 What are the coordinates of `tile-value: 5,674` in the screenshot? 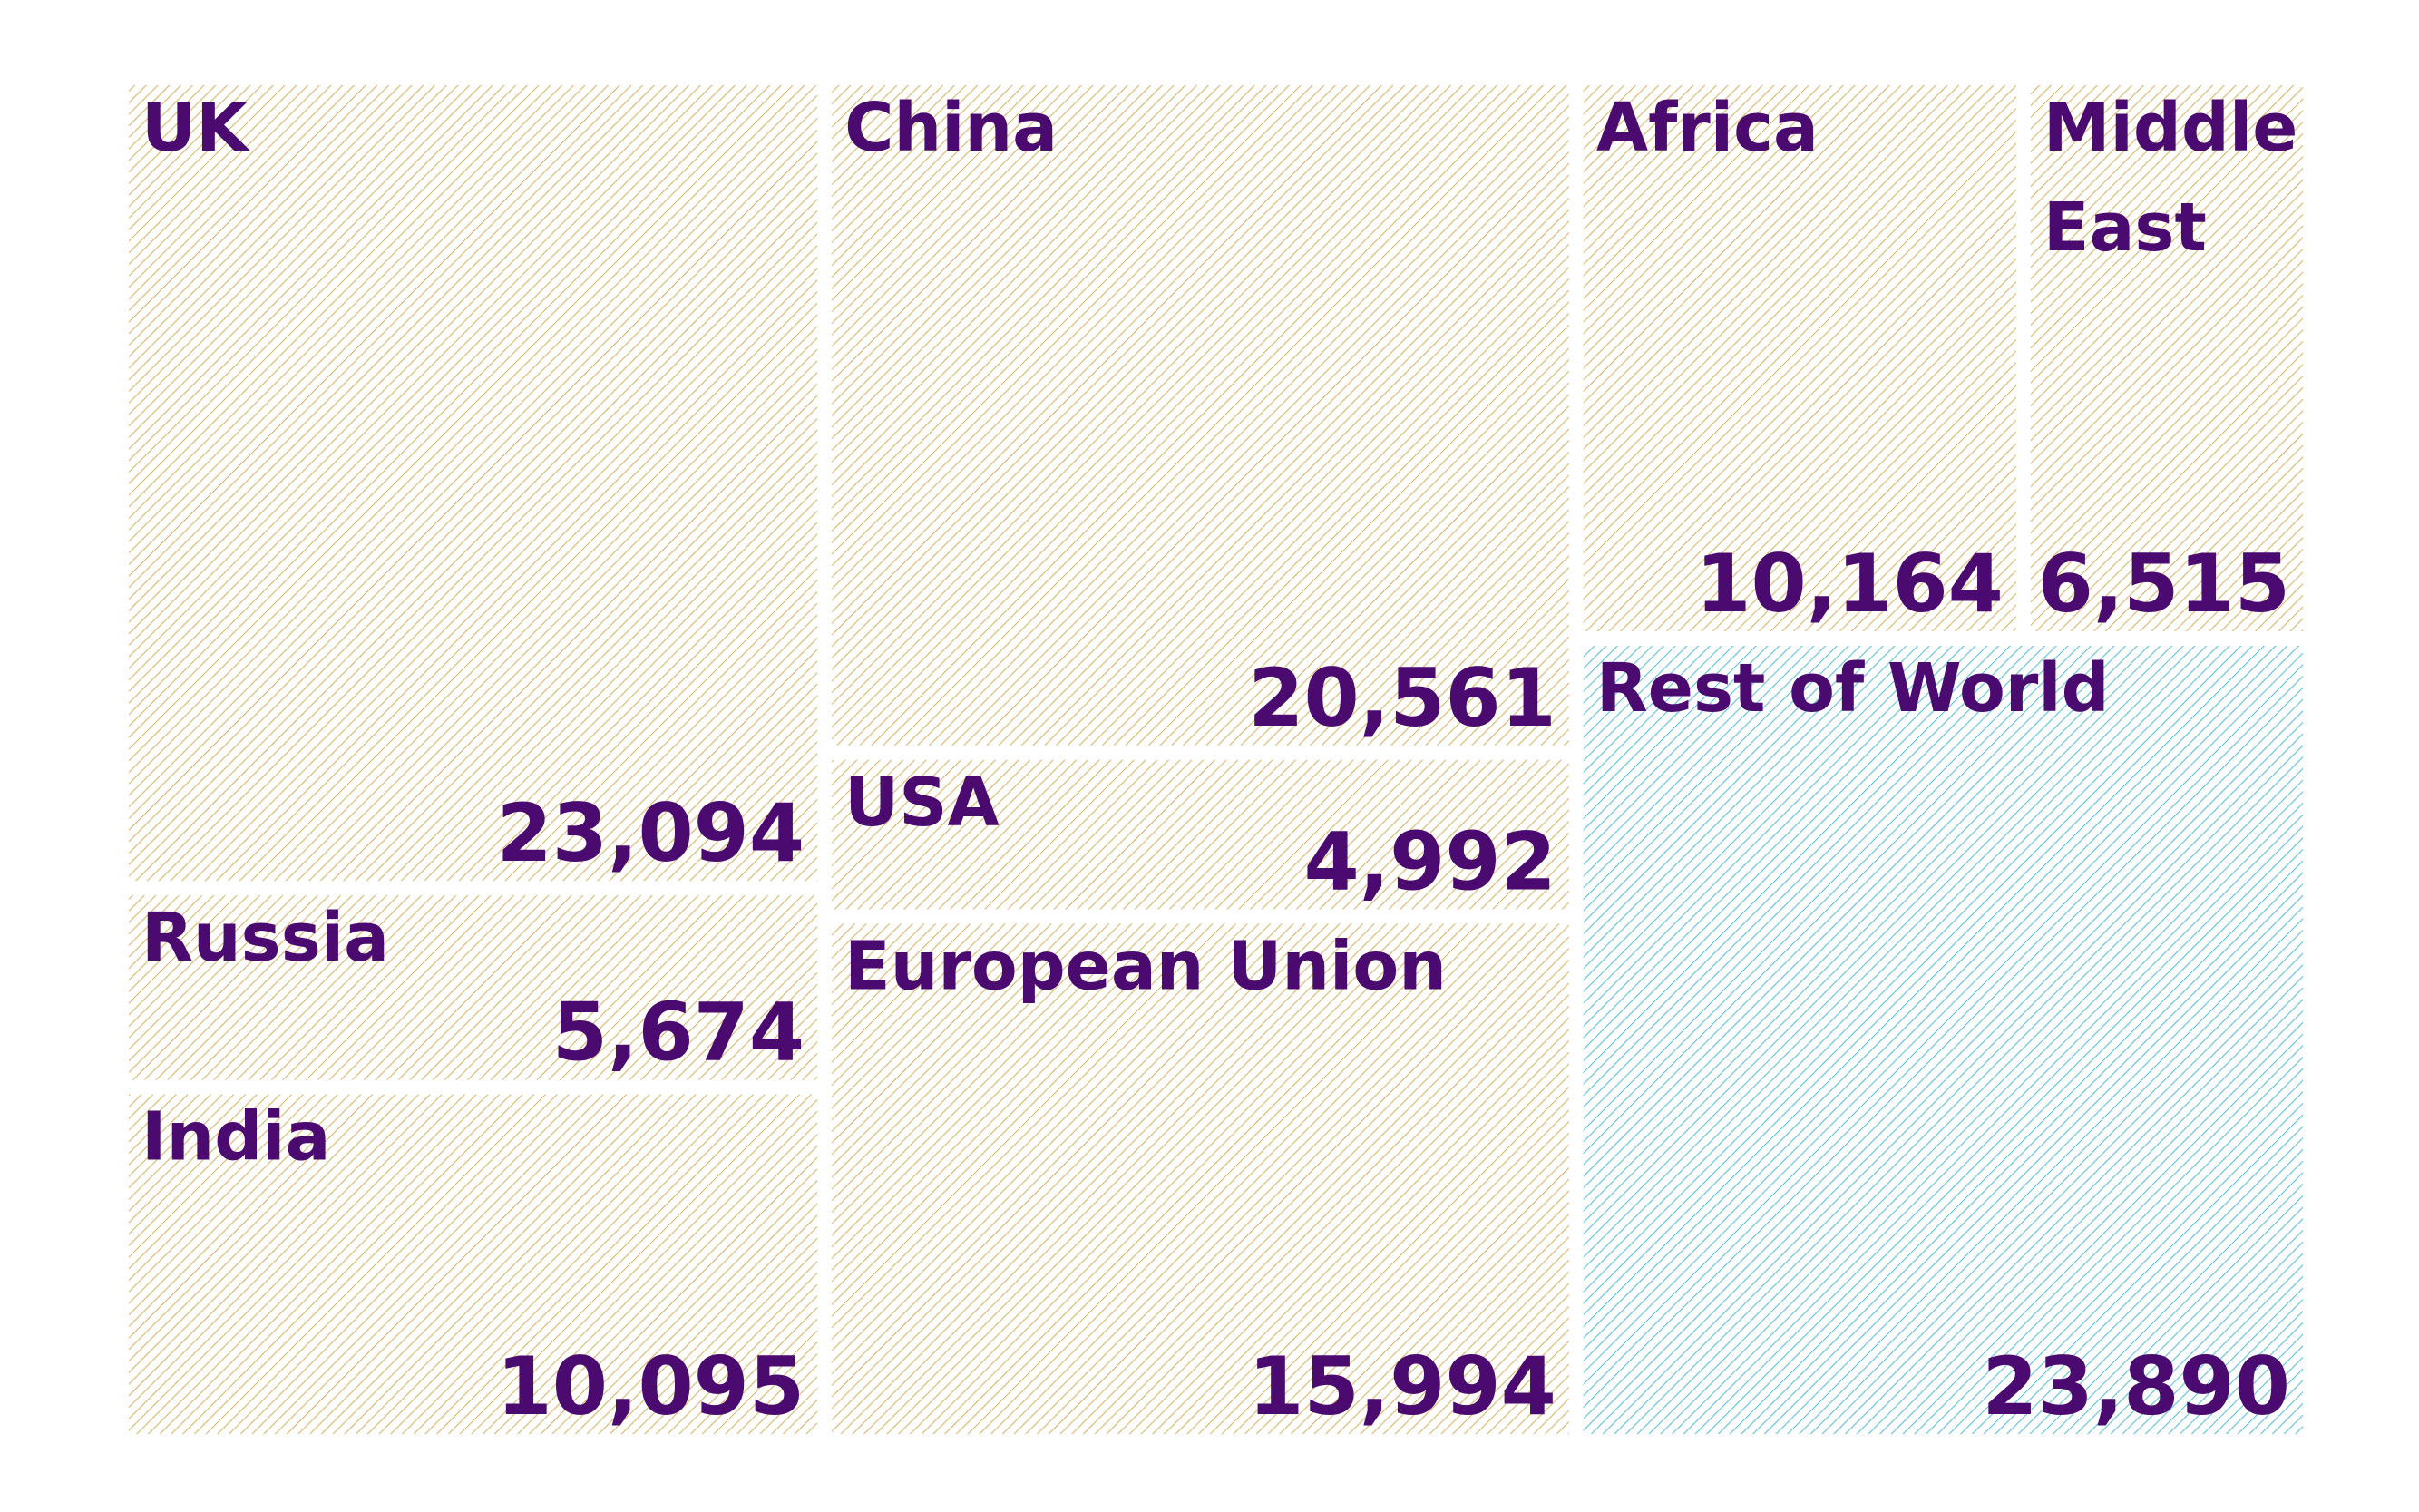 It's located at (679, 1032).